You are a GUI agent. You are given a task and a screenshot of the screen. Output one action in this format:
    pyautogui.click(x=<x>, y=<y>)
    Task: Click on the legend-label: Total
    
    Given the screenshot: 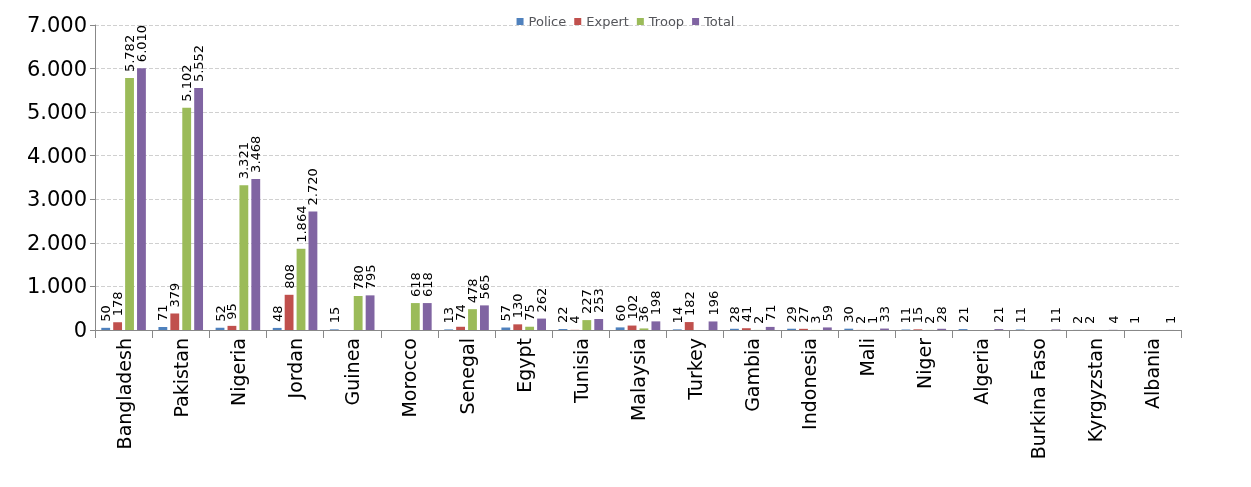 What is the action you would take?
    pyautogui.click(x=719, y=21)
    